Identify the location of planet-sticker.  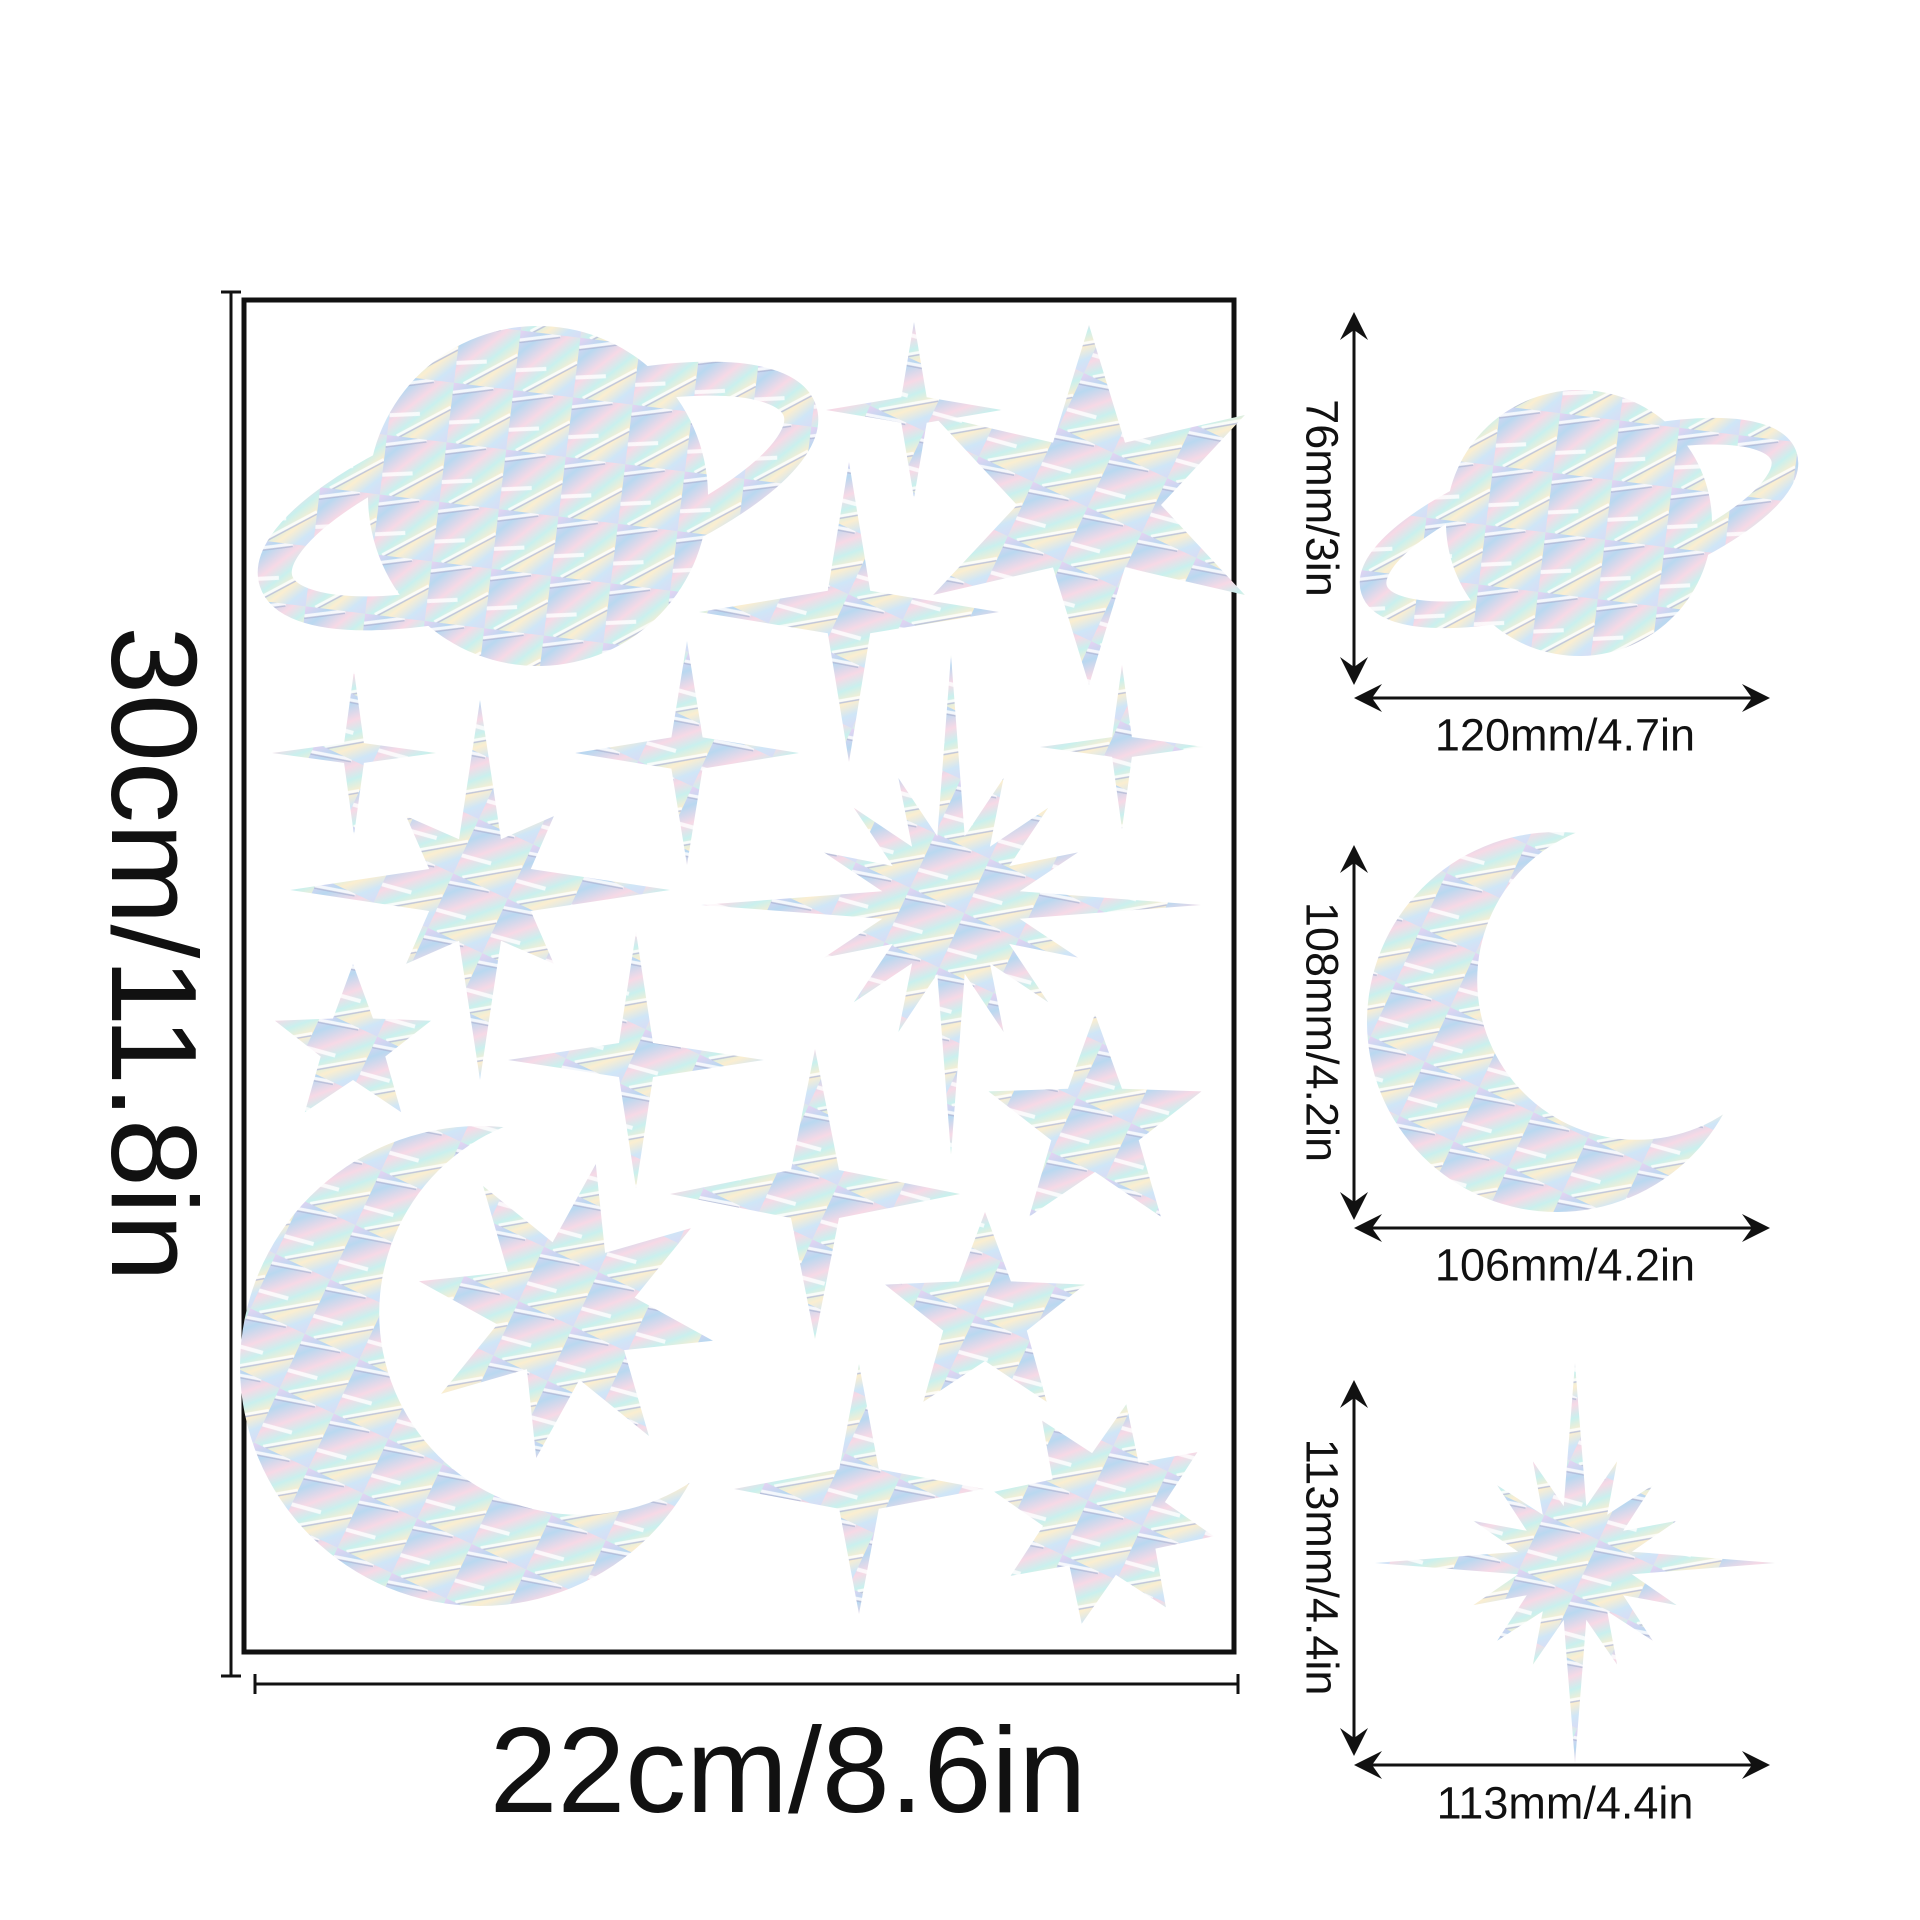
(538, 496).